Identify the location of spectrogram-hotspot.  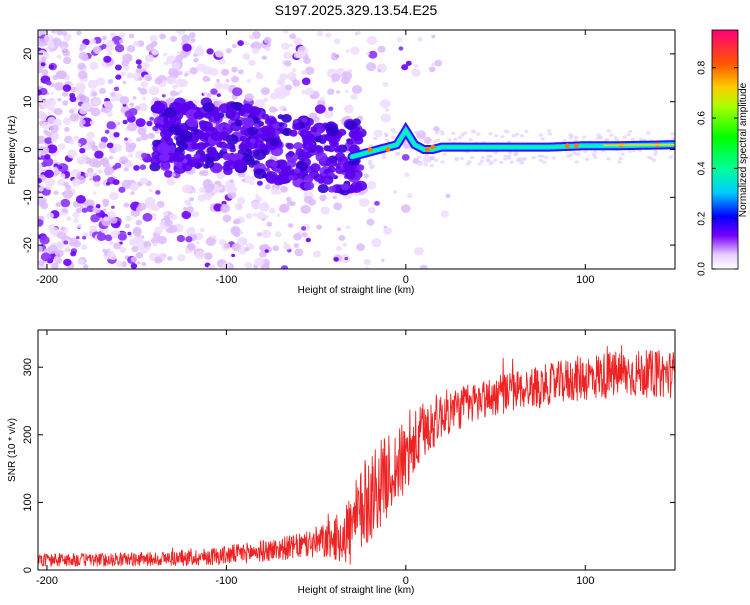
(576, 145).